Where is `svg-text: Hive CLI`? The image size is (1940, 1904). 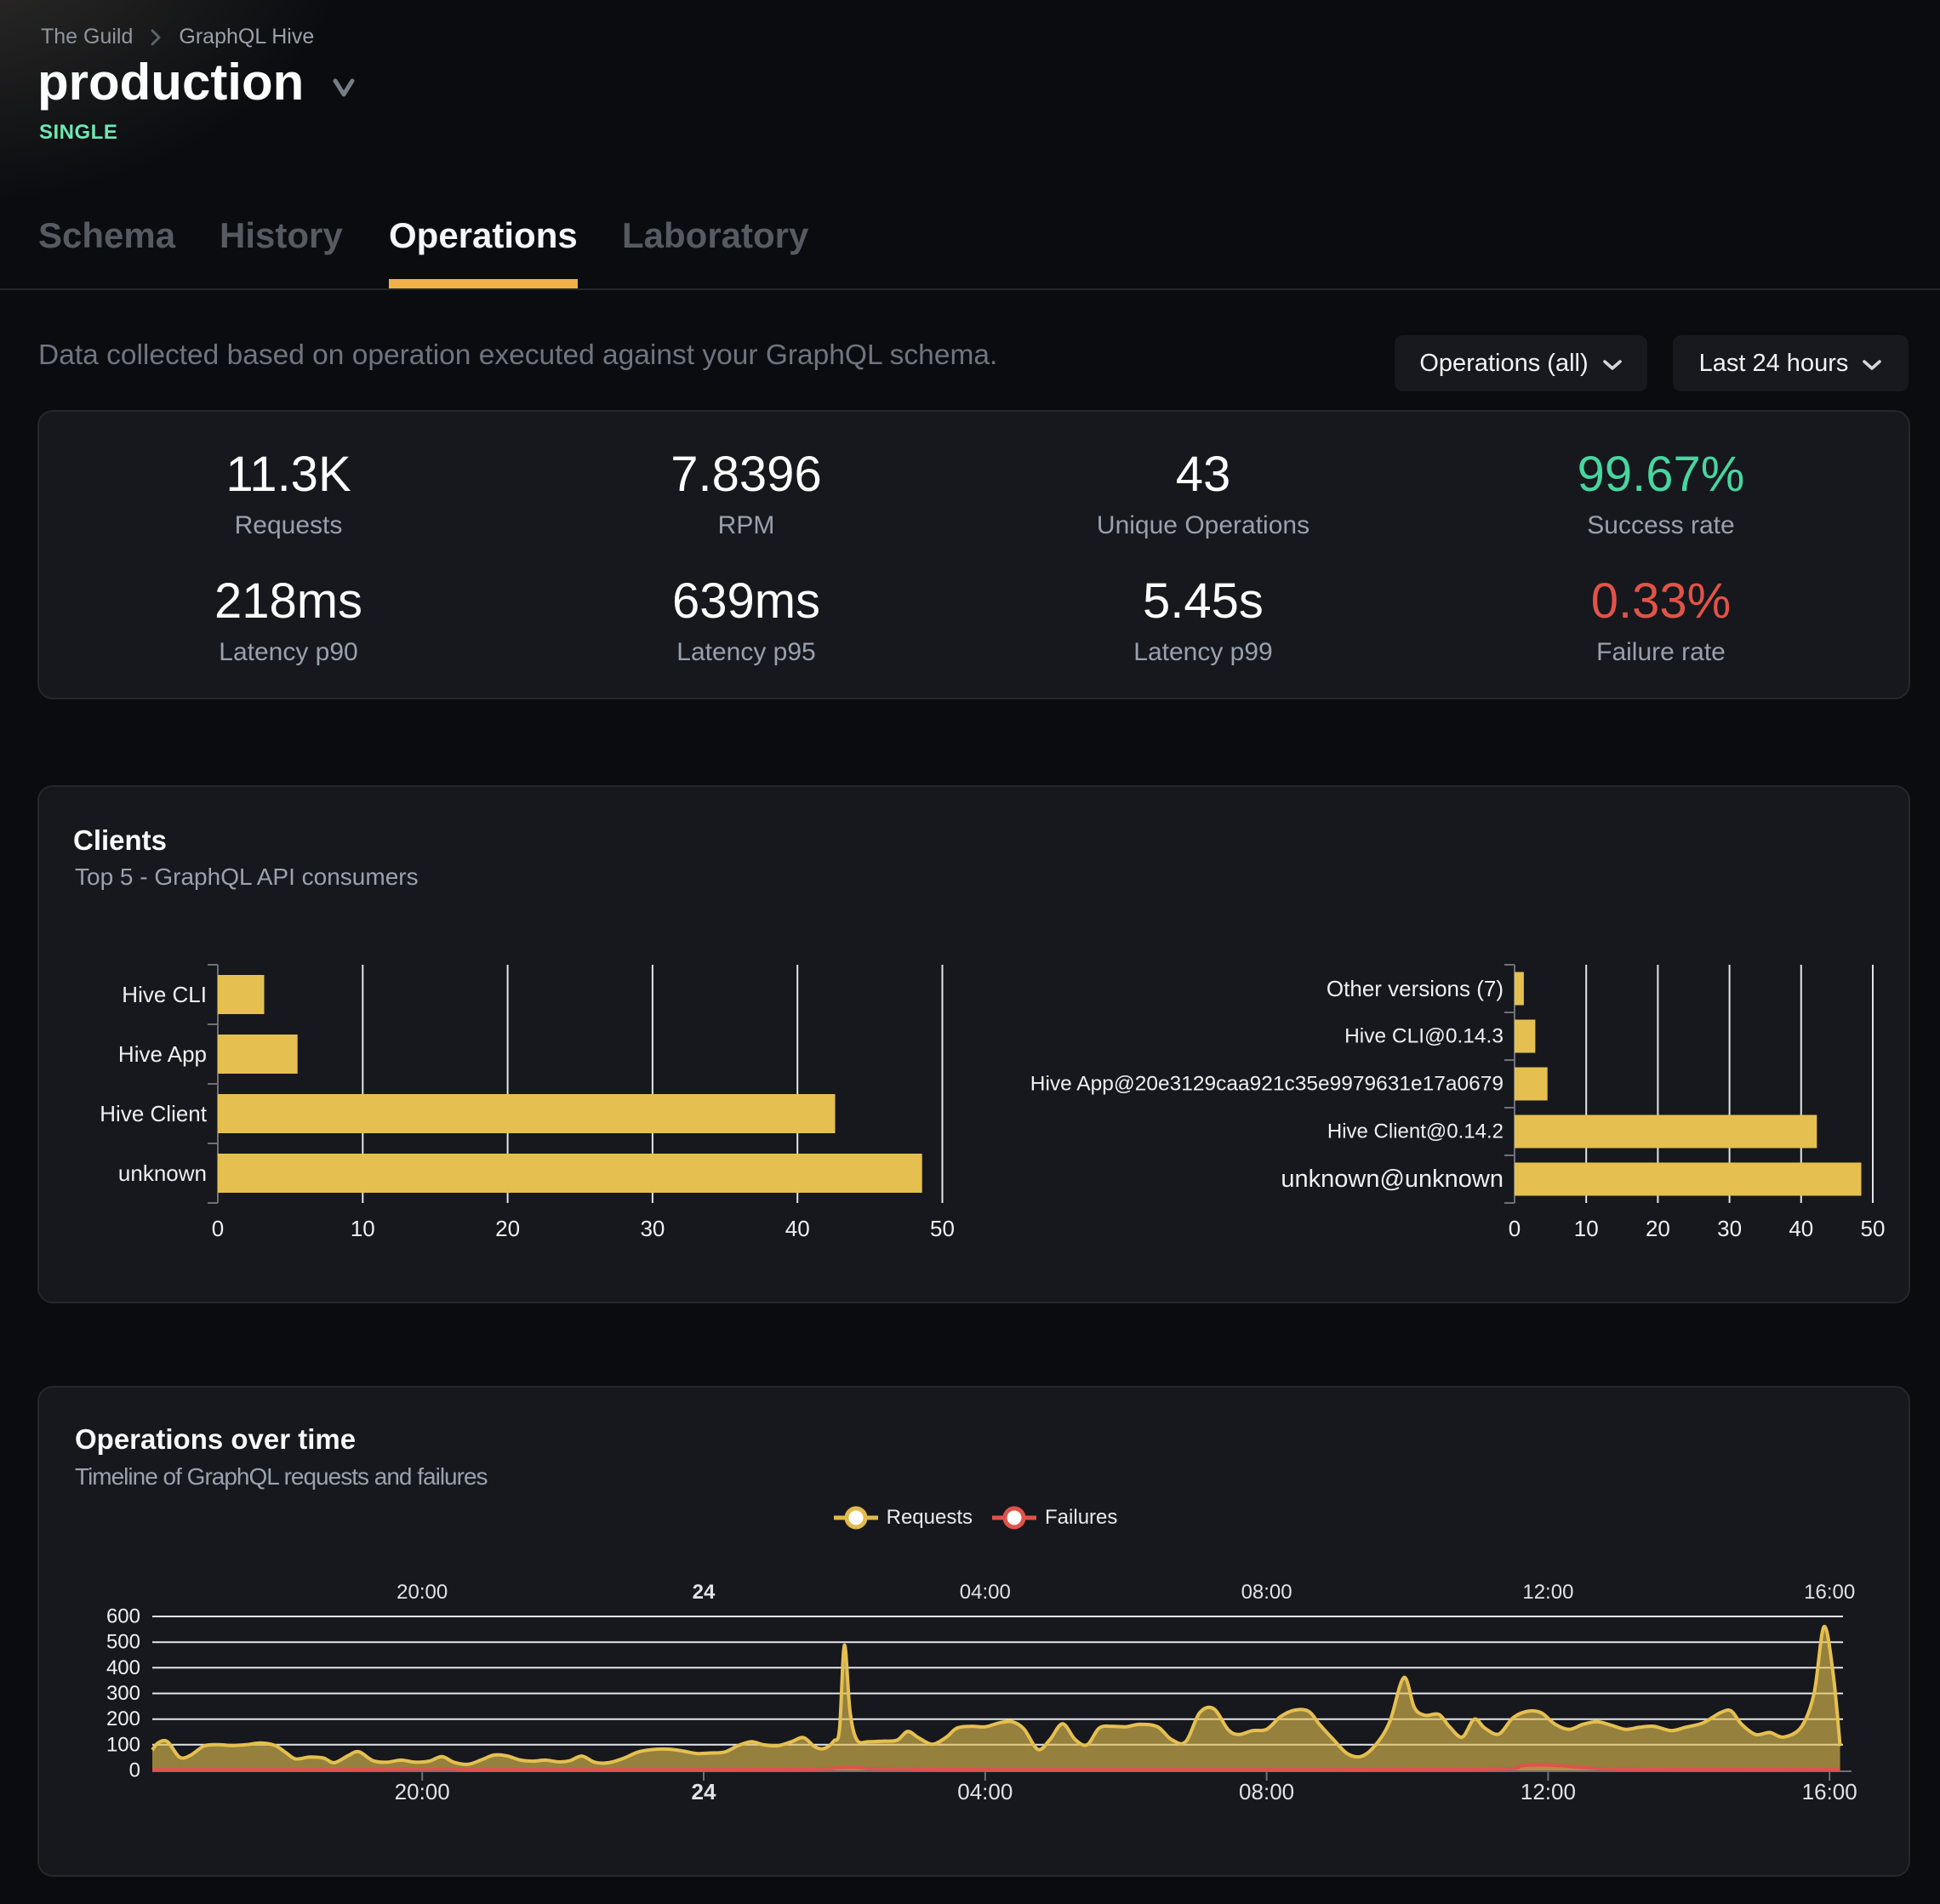 svg-text: Hive CLI is located at coordinates (164, 994).